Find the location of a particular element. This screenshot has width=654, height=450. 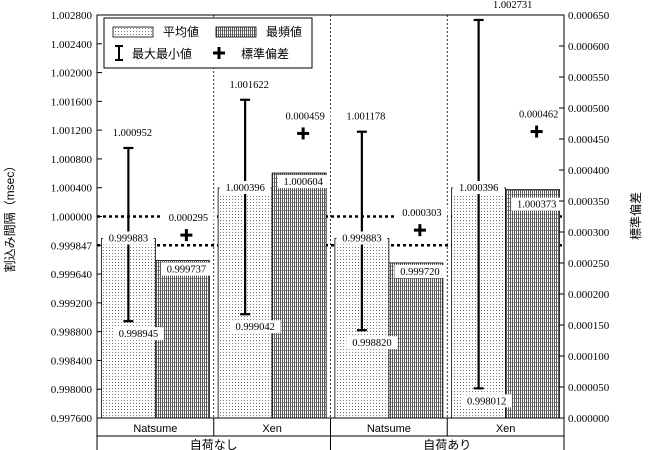

legend: 平均値 最頻値 最大最小値 標準偏差 is located at coordinates (208, 43).